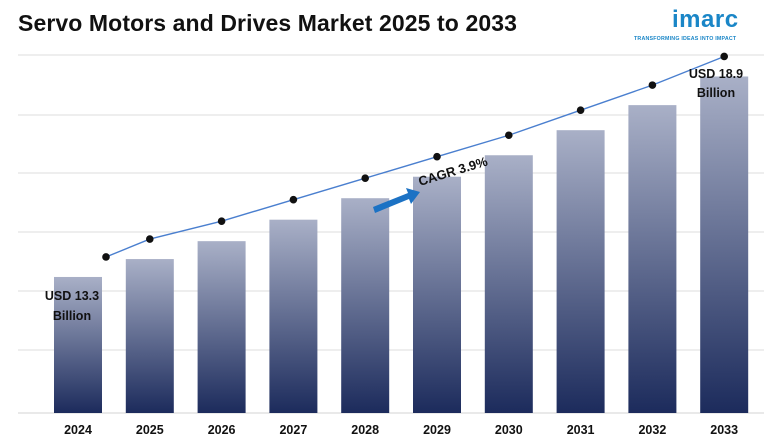 This screenshot has height=440, width=780. What do you see at coordinates (365, 305) in the screenshot?
I see `bar-2028` at bounding box center [365, 305].